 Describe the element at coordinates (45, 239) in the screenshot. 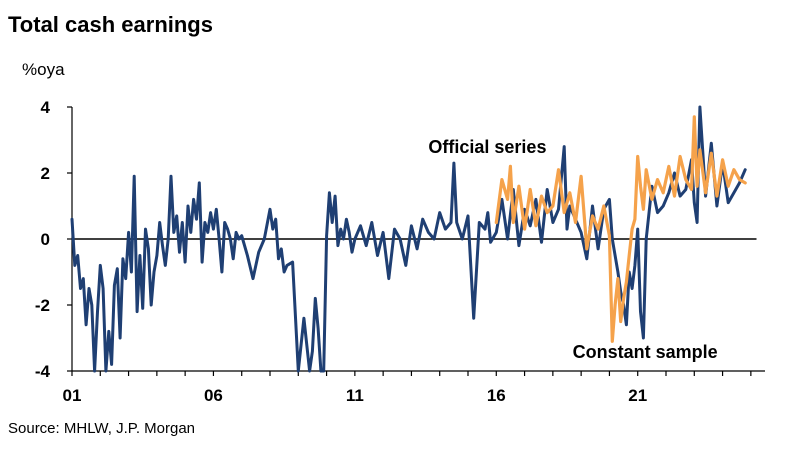

I see `y-tick-label: 0` at that location.